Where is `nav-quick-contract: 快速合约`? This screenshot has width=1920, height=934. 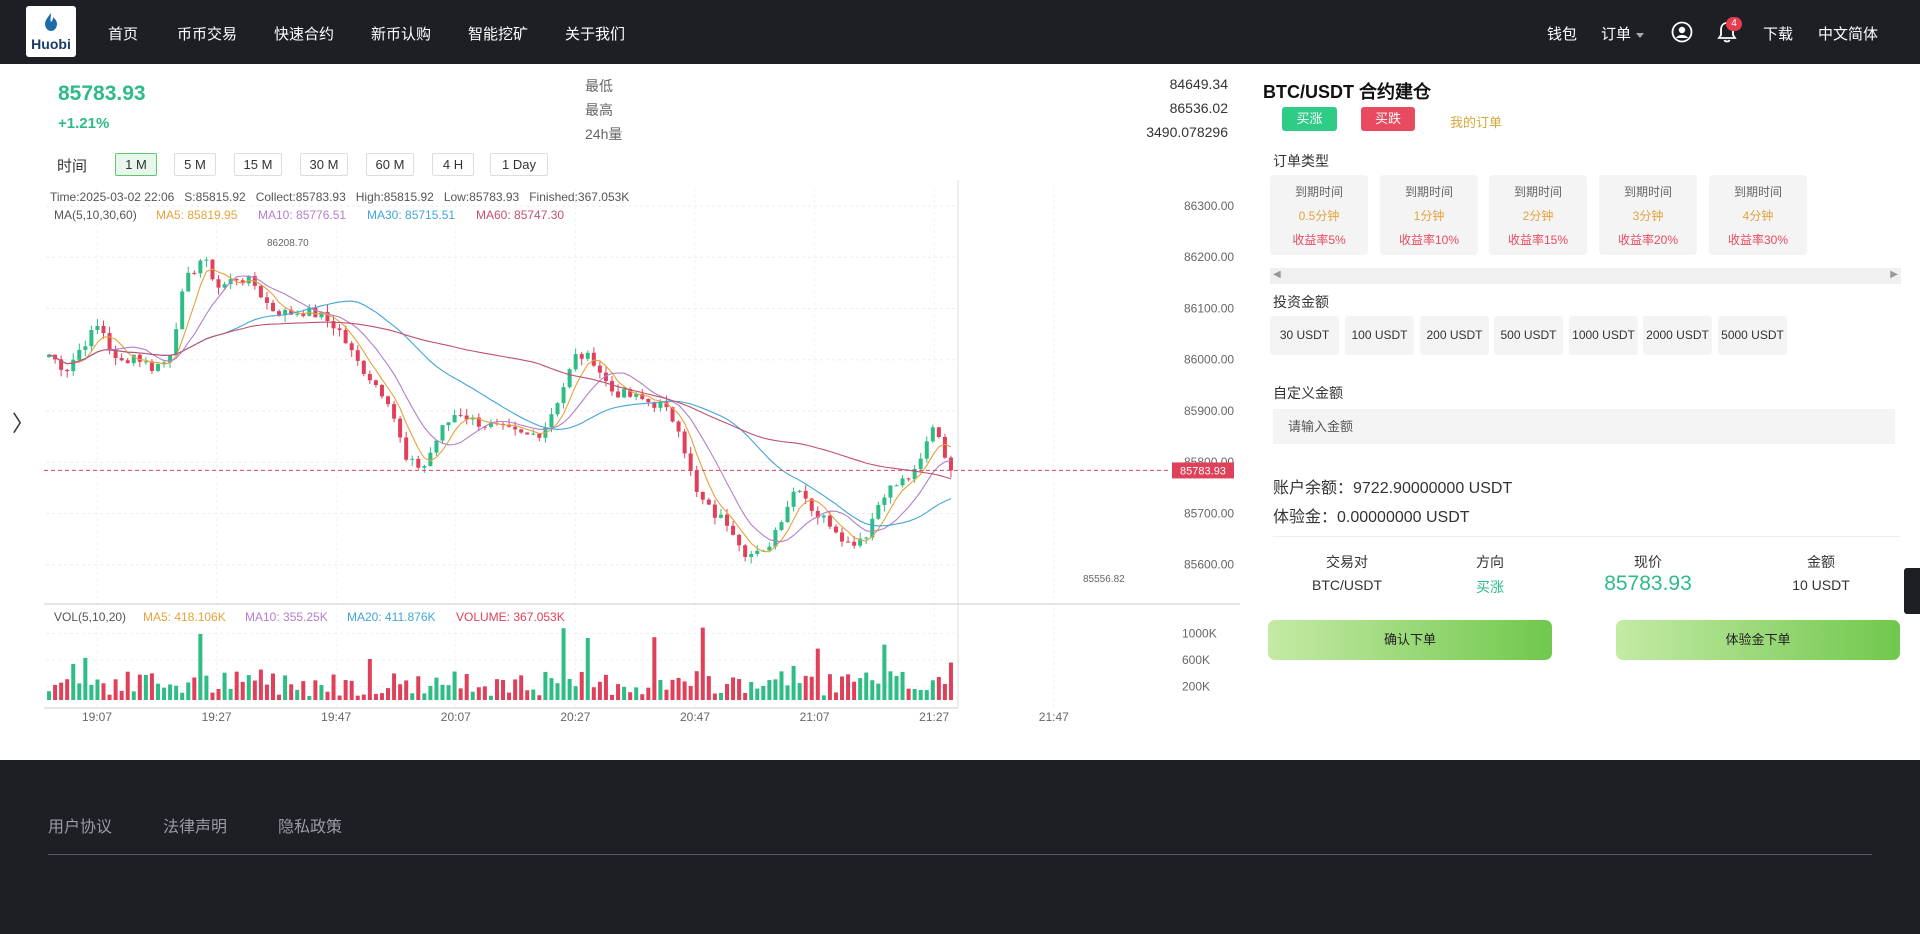 nav-quick-contract: 快速合约 is located at coordinates (304, 34).